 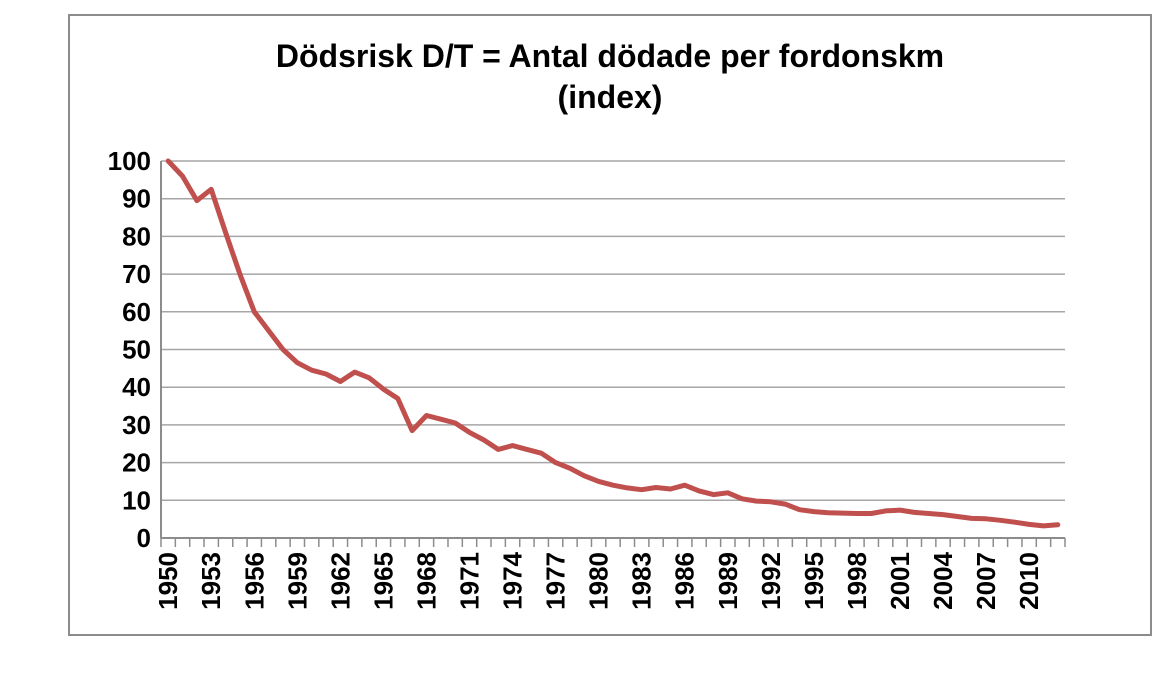 I want to click on y-tick-label-90: 90, so click(x=136, y=199).